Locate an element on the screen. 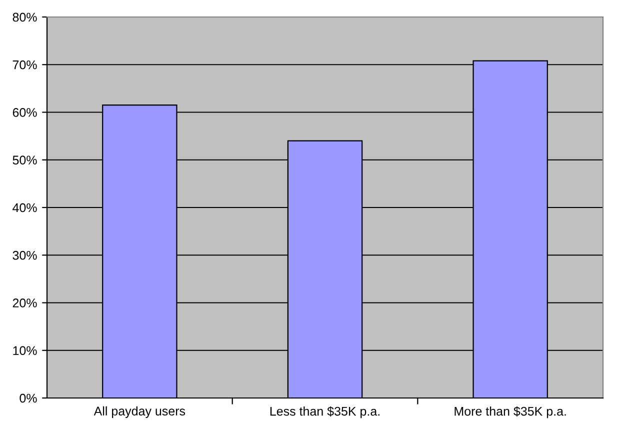  y-tick-label: 50% is located at coordinates (24, 160).